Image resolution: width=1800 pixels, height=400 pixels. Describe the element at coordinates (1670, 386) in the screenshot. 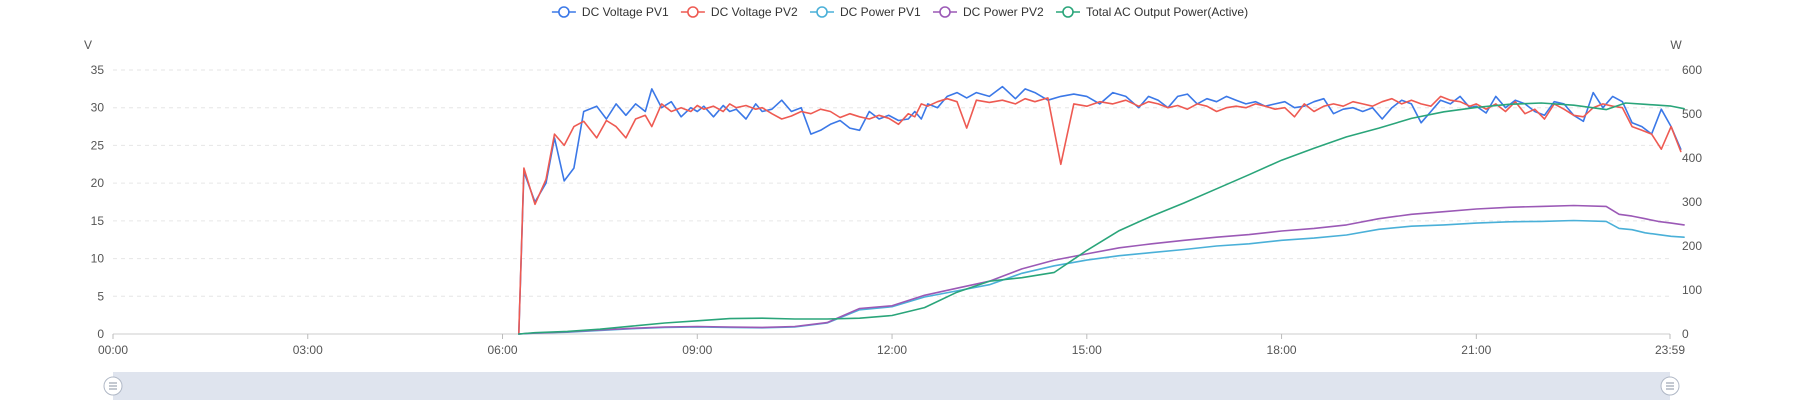

I see `zoom-slider-right-handle` at that location.